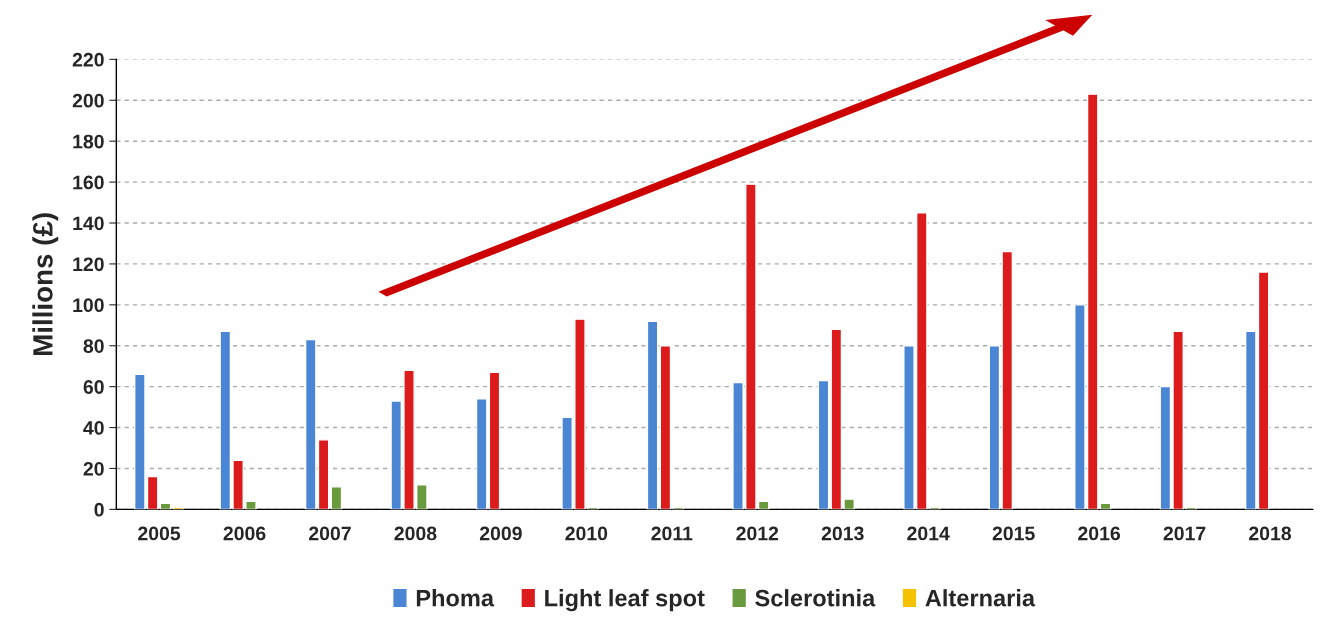  I want to click on y-axis-title: Millions (£), so click(45, 284).